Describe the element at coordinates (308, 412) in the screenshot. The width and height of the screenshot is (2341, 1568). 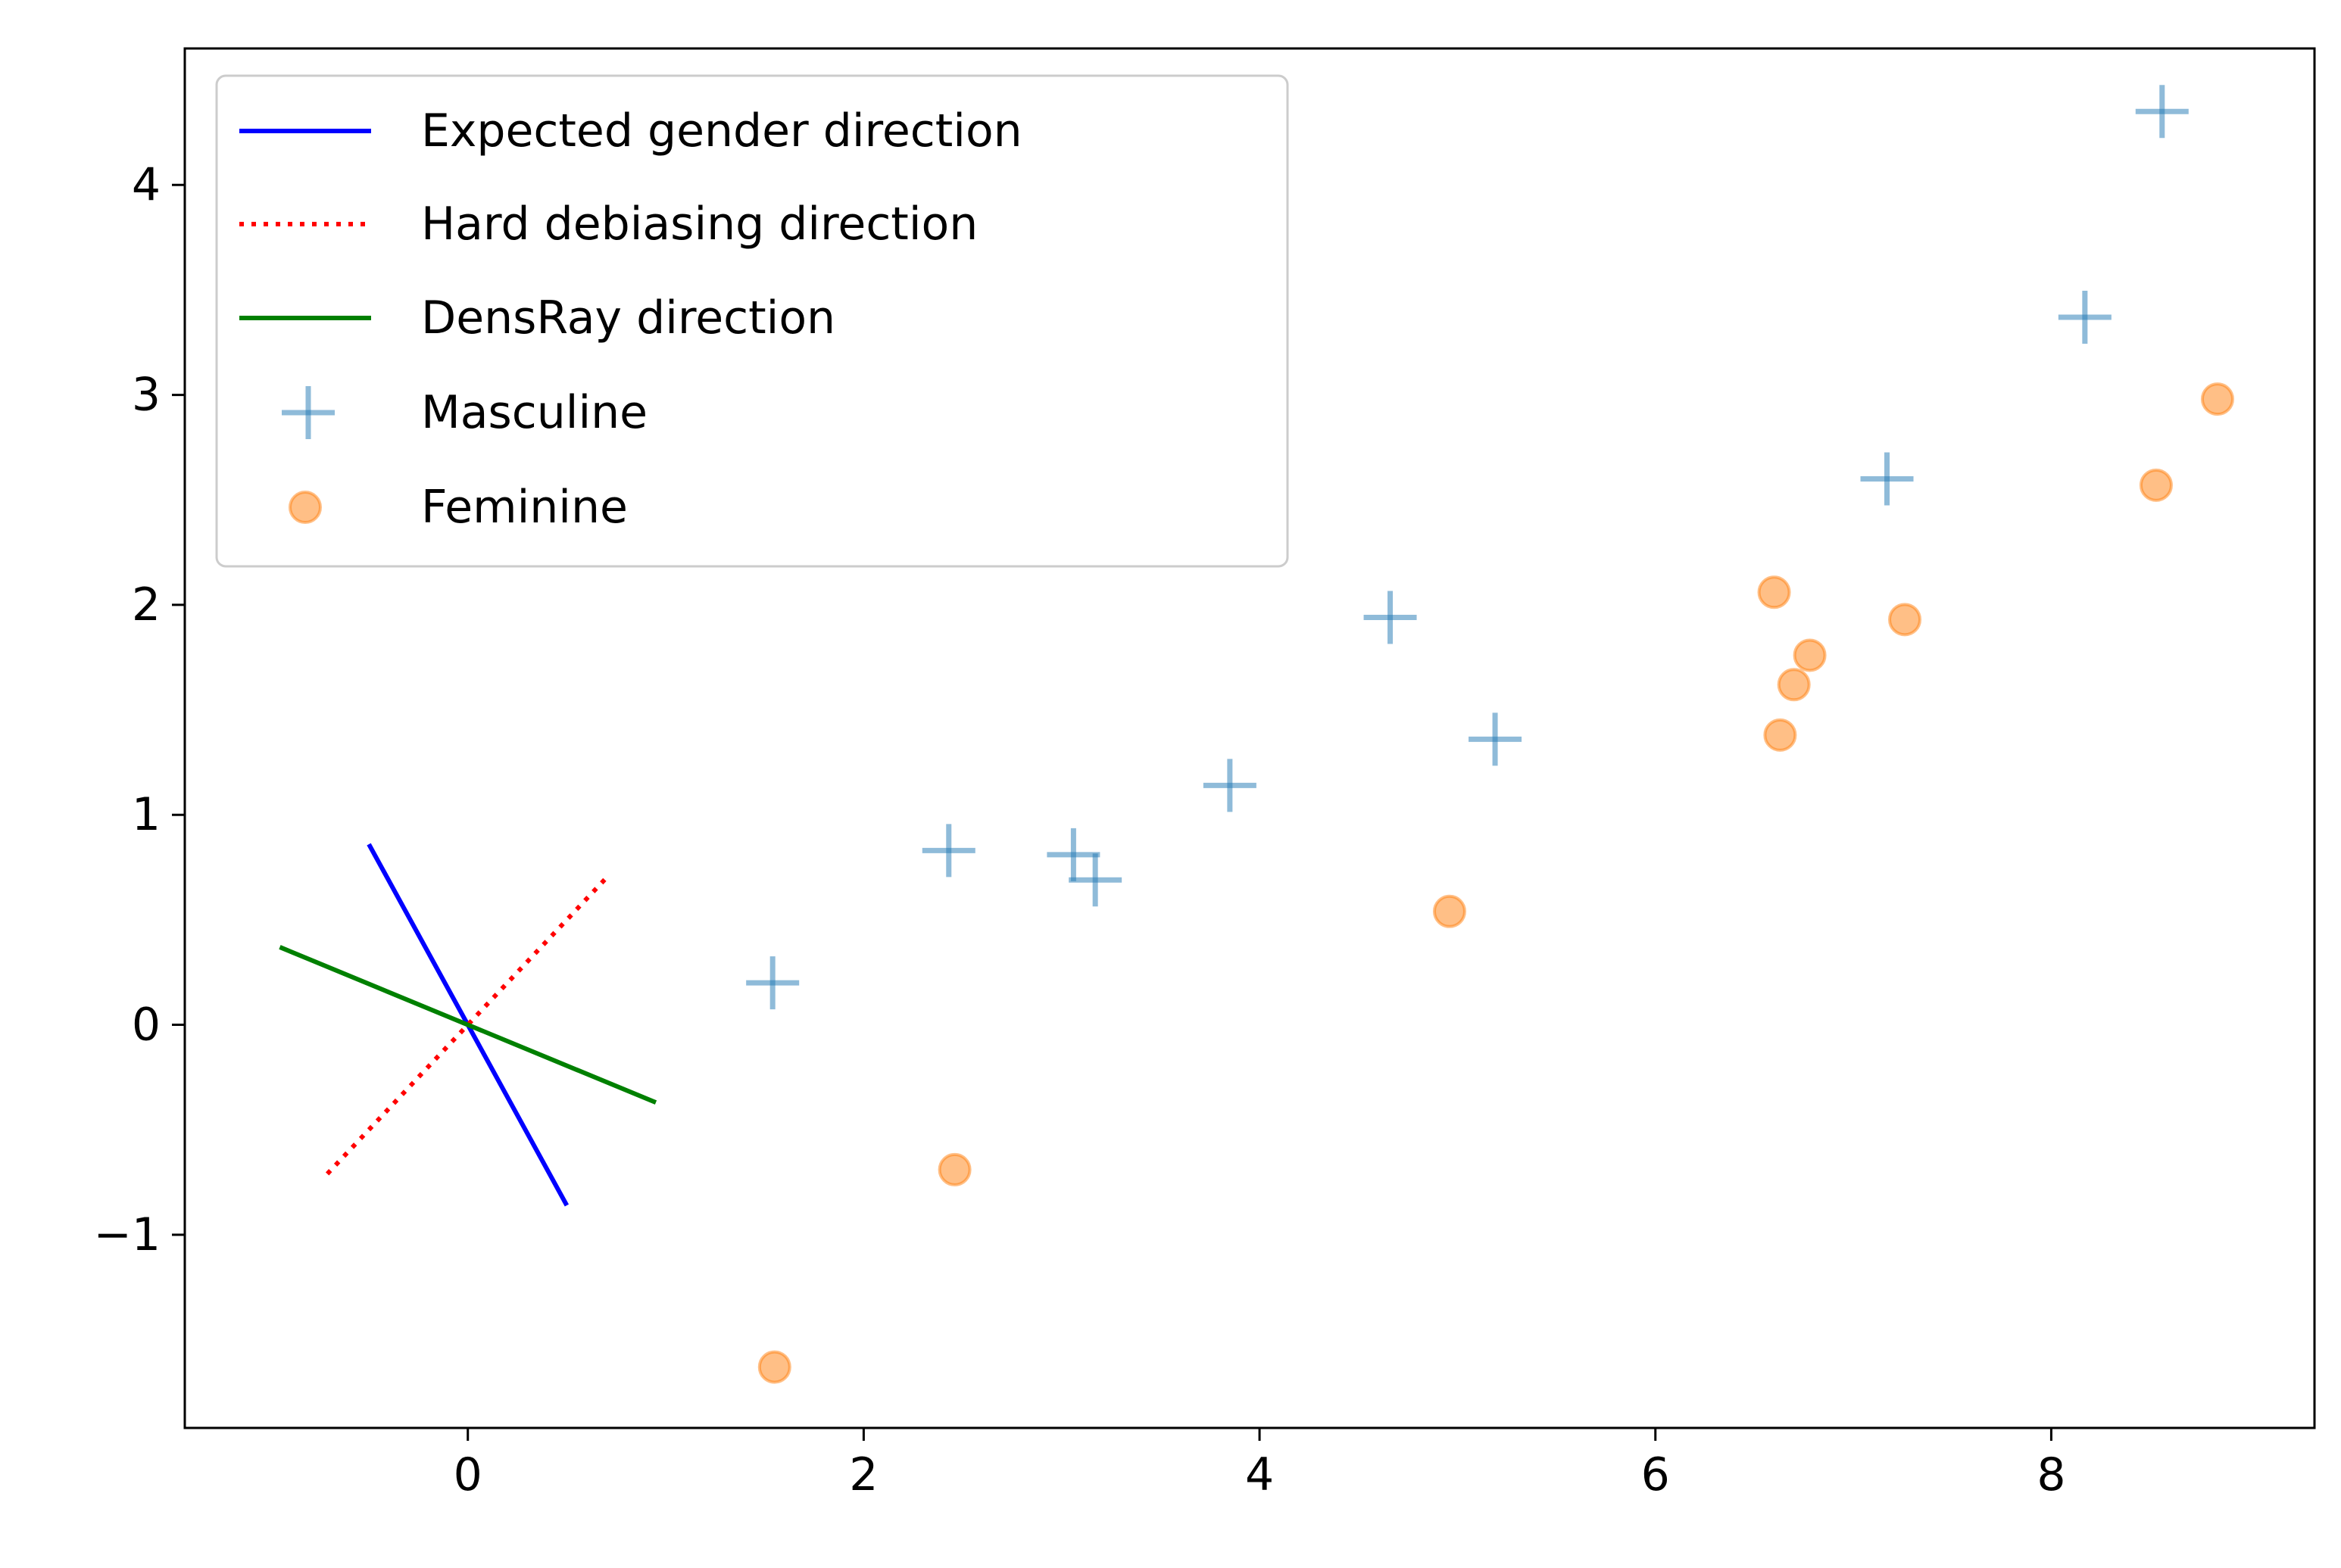
I see `legend-handle-masculine` at that location.